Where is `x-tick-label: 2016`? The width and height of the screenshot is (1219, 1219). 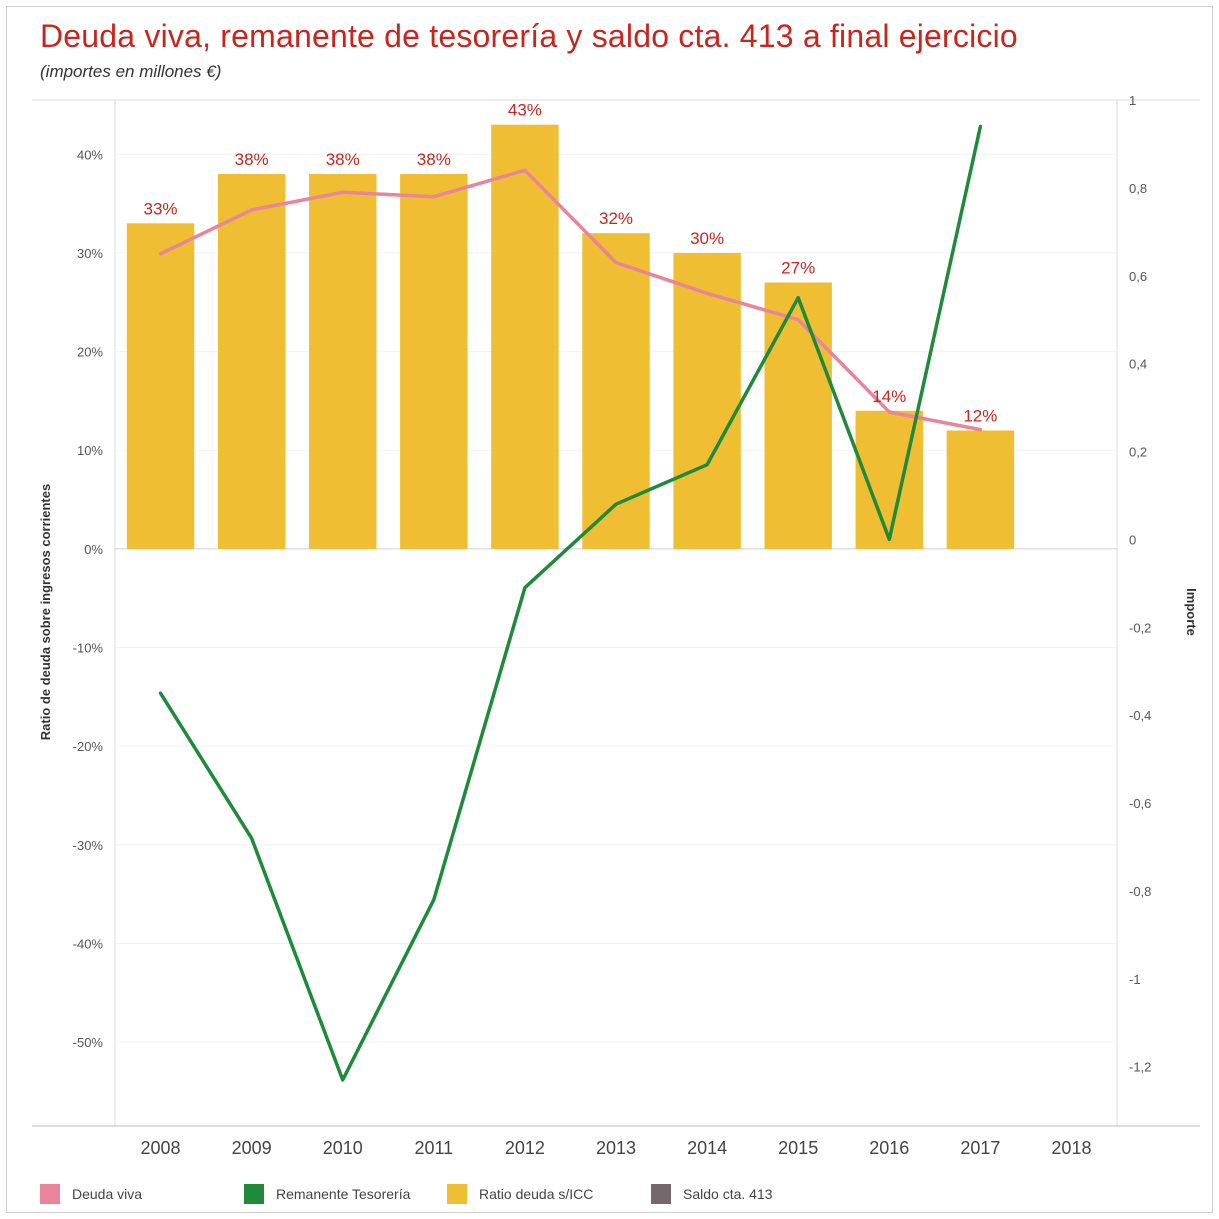 x-tick-label: 2016 is located at coordinates (889, 1148).